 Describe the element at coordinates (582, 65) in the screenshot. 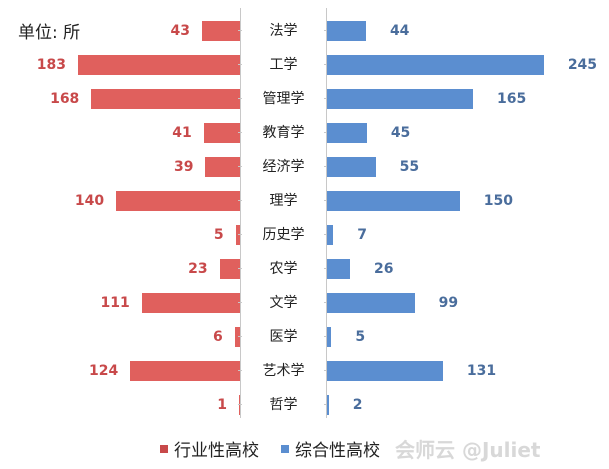

I see `value-comprehensive: 245` at that location.